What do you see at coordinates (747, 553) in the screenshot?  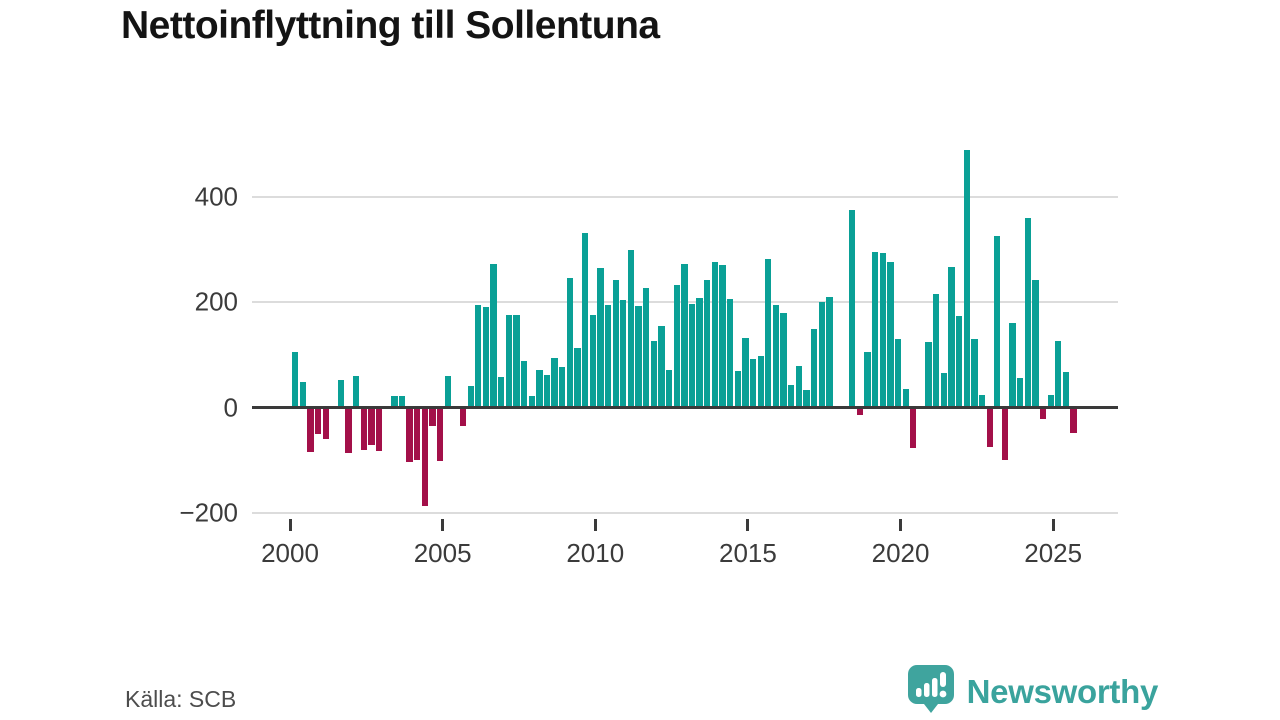 I see `x-axis-tick-label: 2015` at bounding box center [747, 553].